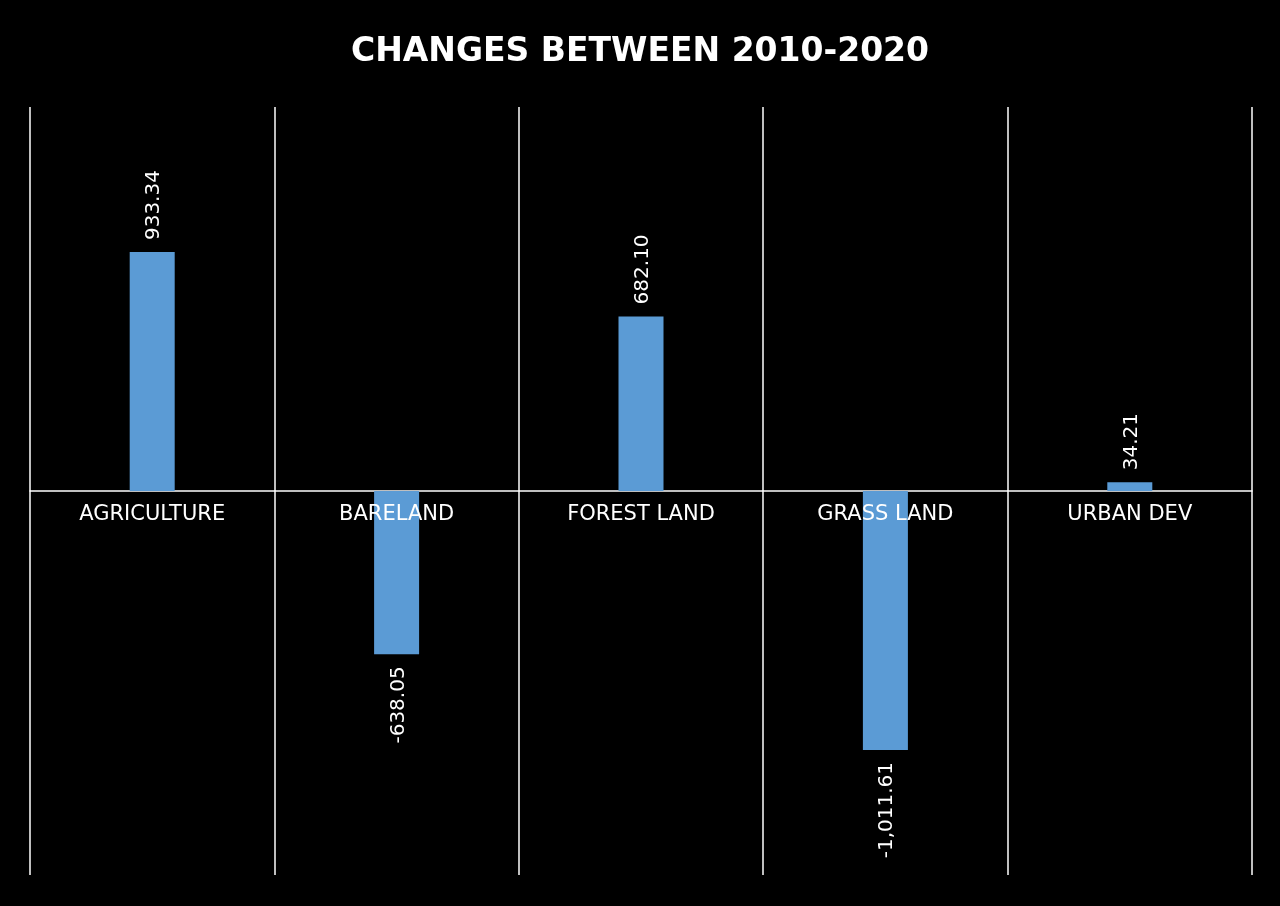  What do you see at coordinates (641, 513) in the screenshot?
I see `x-tick-label: FOREST LAND` at bounding box center [641, 513].